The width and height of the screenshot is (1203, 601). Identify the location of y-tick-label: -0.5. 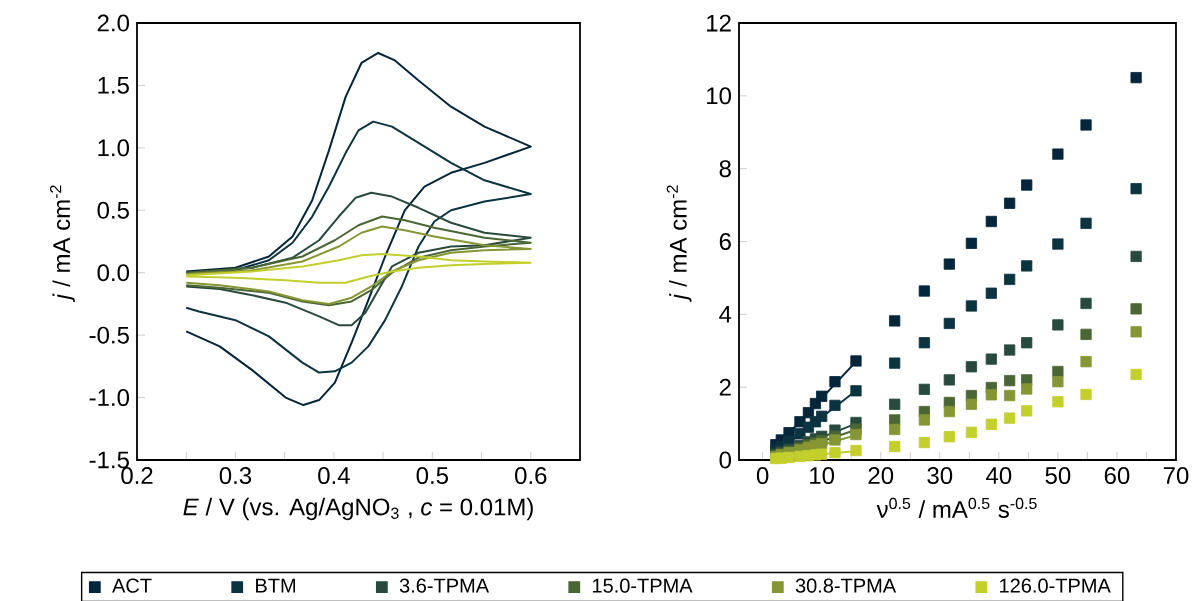
(109, 335).